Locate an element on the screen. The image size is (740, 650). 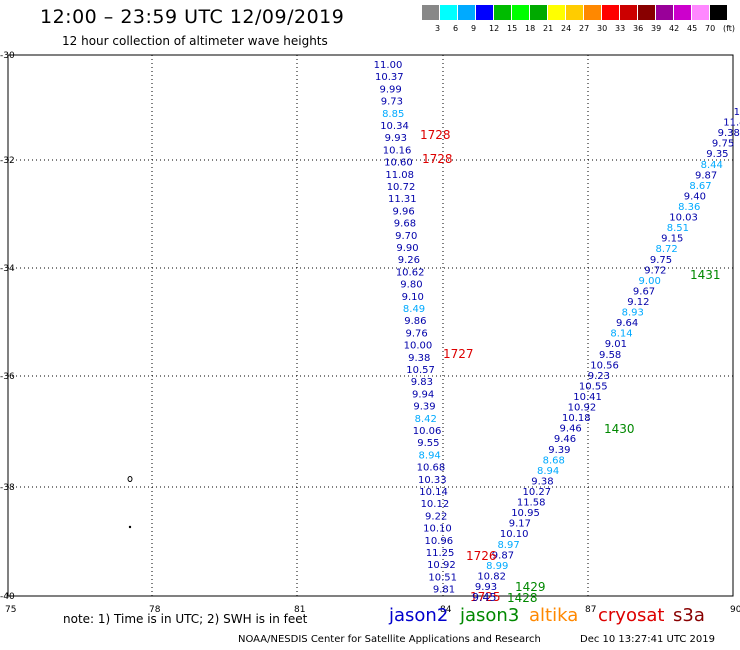
wave-height-label: 9.67 is located at coordinates (644, 291).